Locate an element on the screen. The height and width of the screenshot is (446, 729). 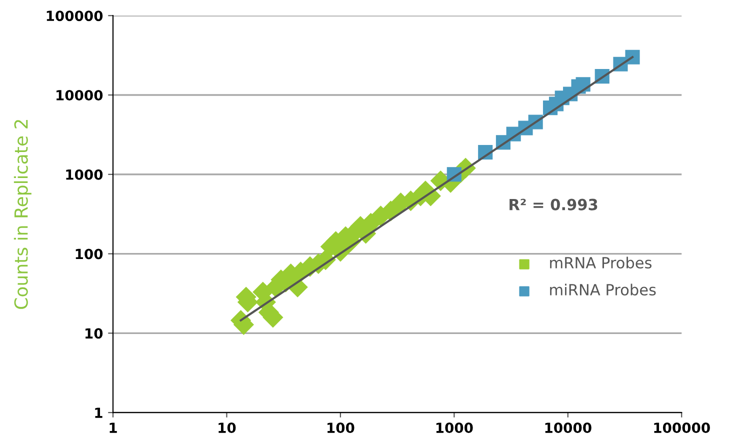
annotation: R² = 0.993 is located at coordinates (554, 204).